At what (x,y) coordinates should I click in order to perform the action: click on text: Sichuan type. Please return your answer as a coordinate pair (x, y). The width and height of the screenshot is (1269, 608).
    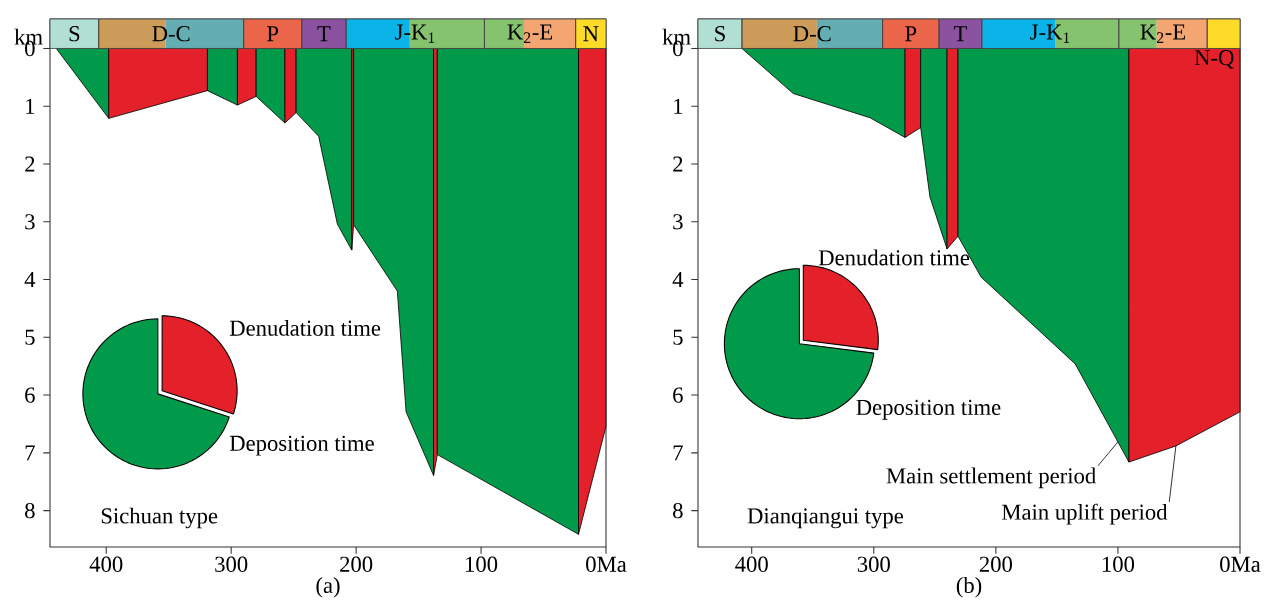
    Looking at the image, I should click on (159, 518).